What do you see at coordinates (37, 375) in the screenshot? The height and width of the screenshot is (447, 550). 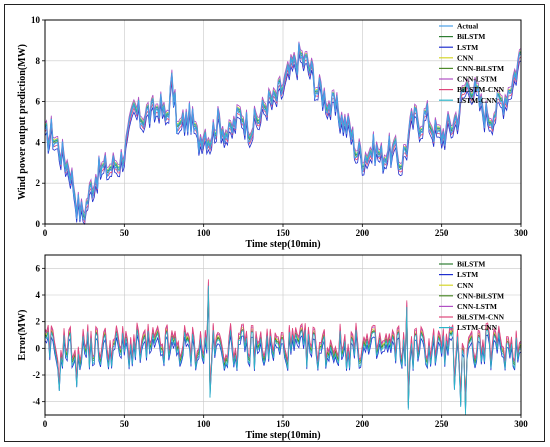 I see `y-tick-label: -2` at bounding box center [37, 375].